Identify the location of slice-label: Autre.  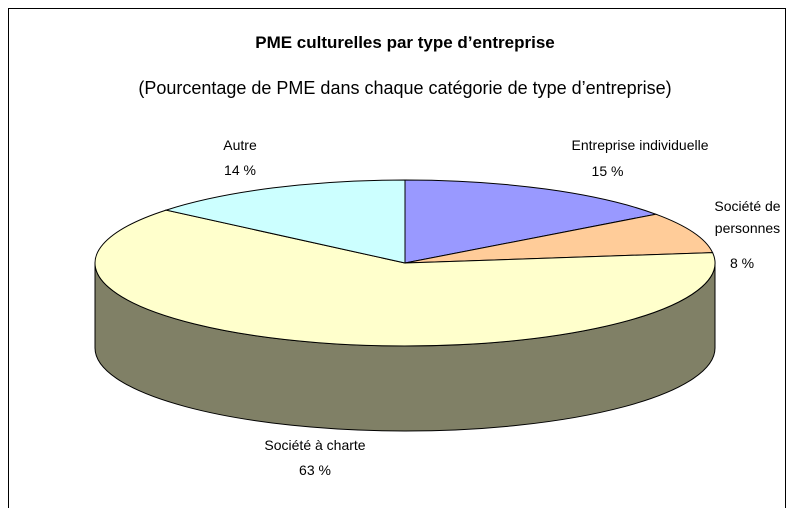
(240, 145).